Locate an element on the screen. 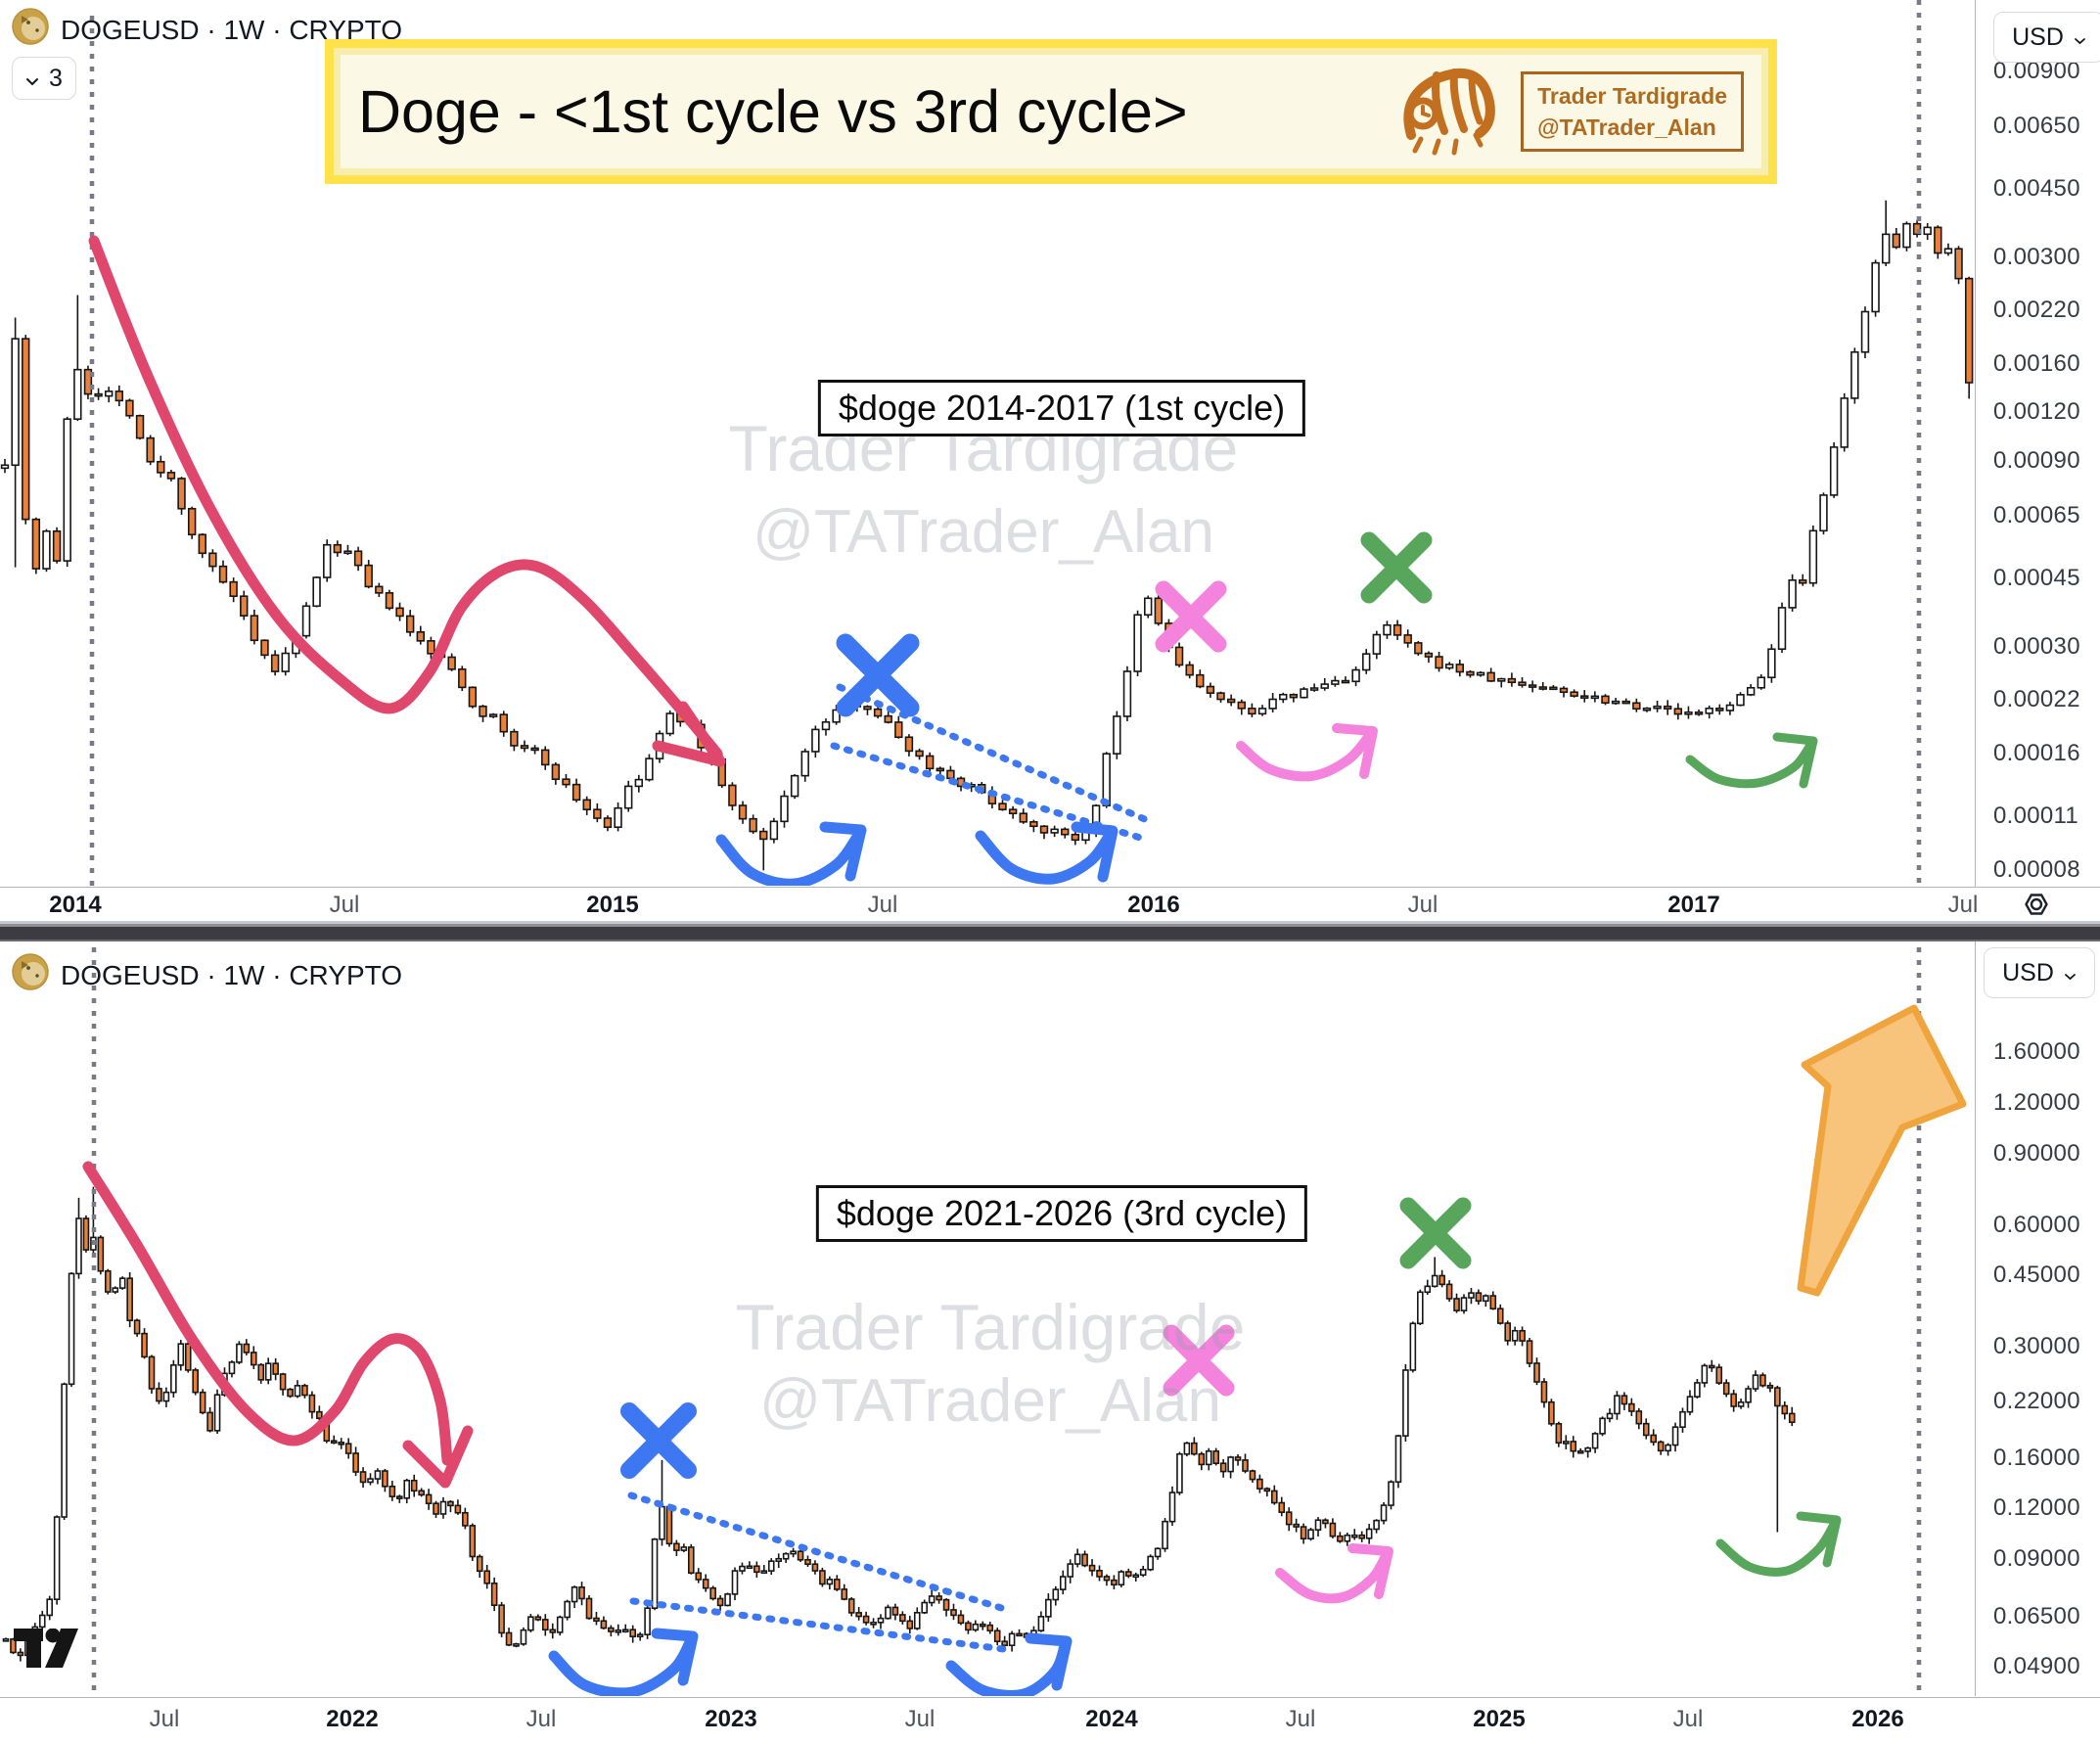 Image resolution: width=2100 pixels, height=1744 pixels. gear-icon is located at coordinates (2036, 907).